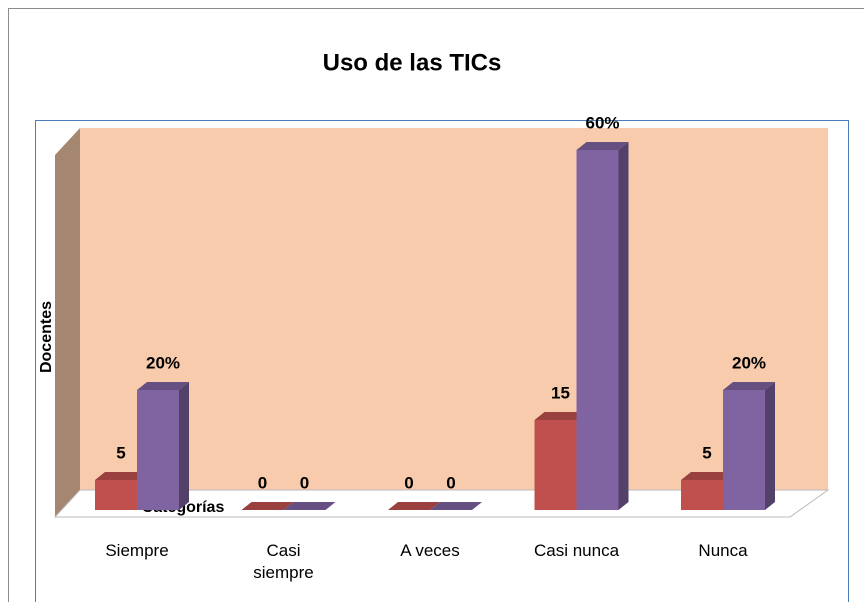  I want to click on side-wall, so click(67, 322).